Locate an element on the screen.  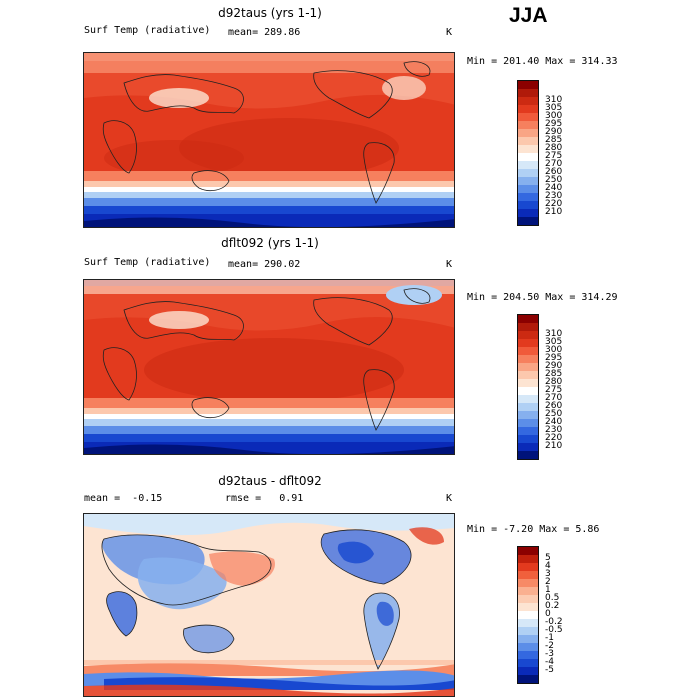
colorbar-tick-label: 260 is located at coordinates (554, 172).